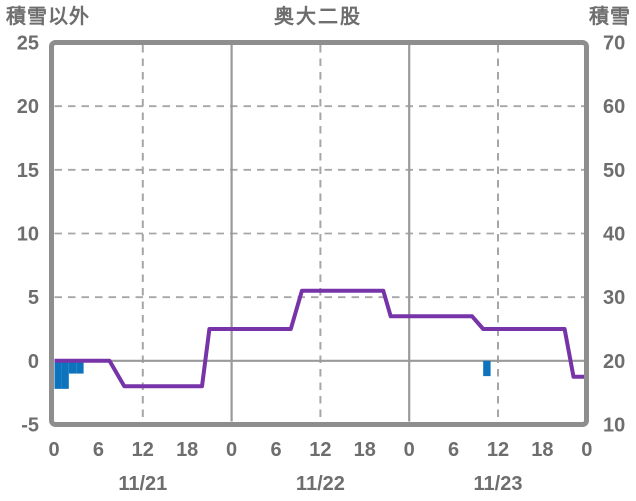  What do you see at coordinates (614, 44) in the screenshot?
I see `right-axis-tick-label: 70` at bounding box center [614, 44].